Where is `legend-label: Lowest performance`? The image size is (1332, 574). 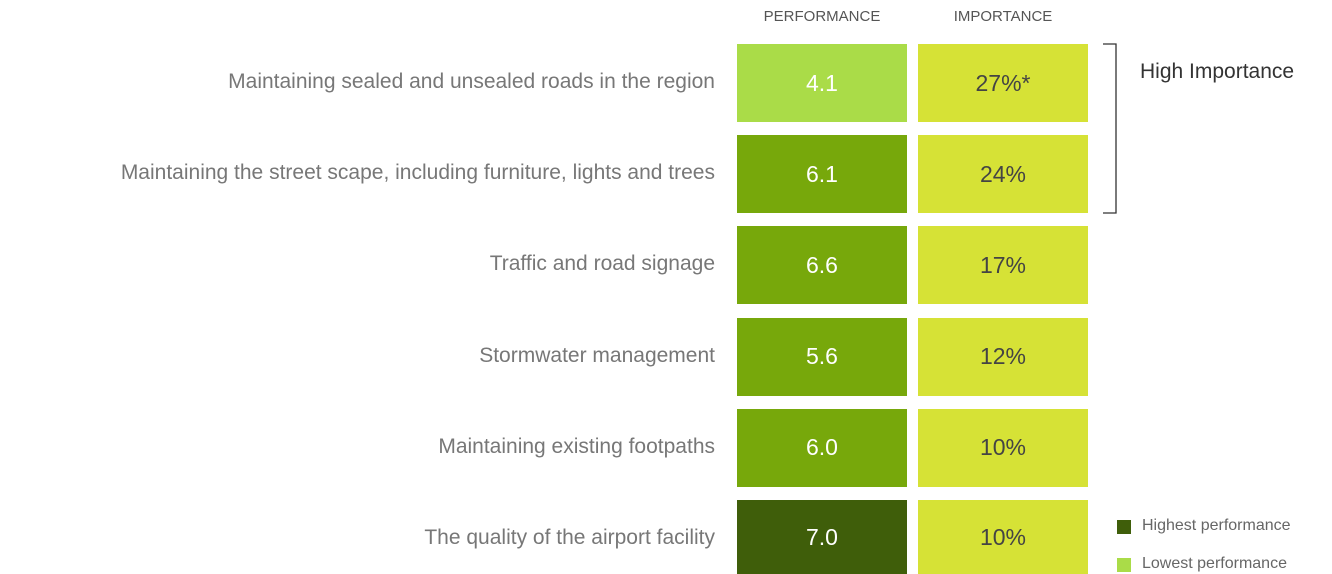
legend-label: Lowest performance is located at coordinates (1214, 563).